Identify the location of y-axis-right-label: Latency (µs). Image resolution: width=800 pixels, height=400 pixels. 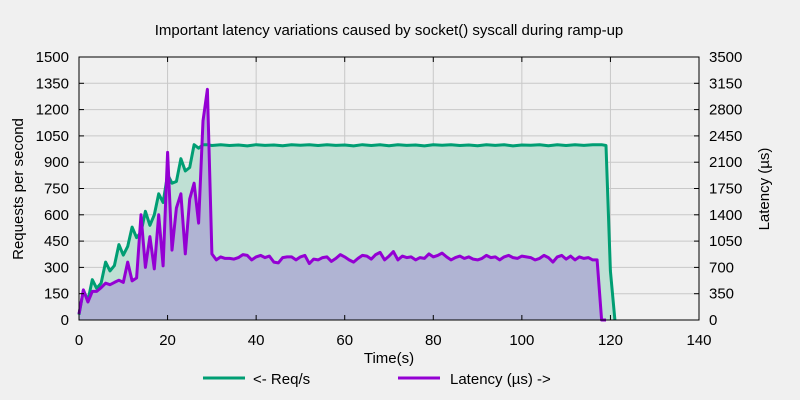
(764, 189).